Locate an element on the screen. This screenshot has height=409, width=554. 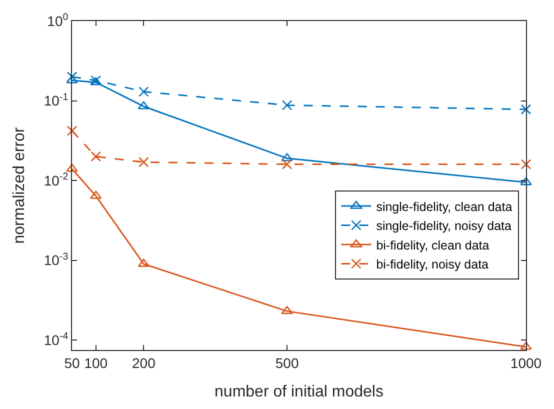
x-tick-label: 100 is located at coordinates (96, 362).